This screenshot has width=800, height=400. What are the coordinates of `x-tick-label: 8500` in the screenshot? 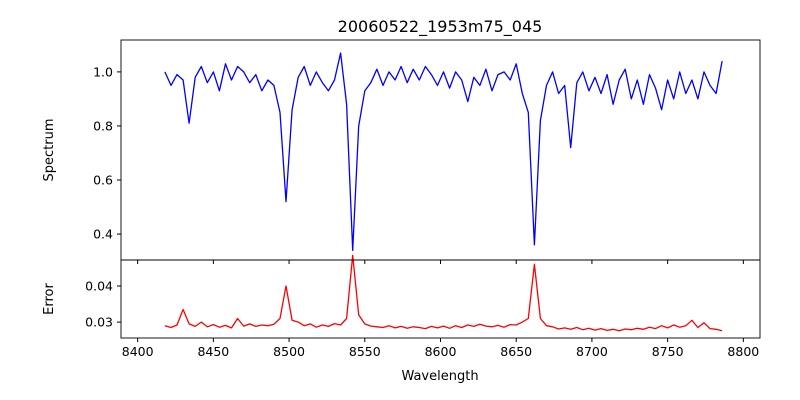 It's located at (289, 351).